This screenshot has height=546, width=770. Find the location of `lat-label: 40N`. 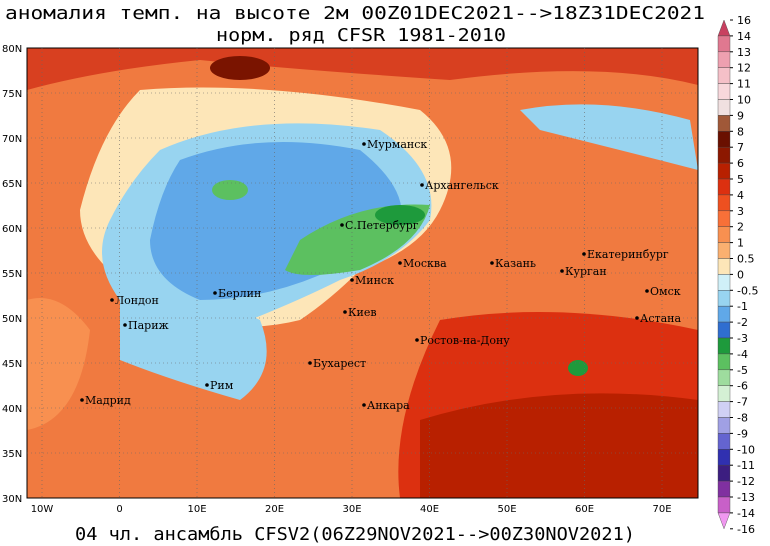

lat-label: 40N is located at coordinates (12, 409).